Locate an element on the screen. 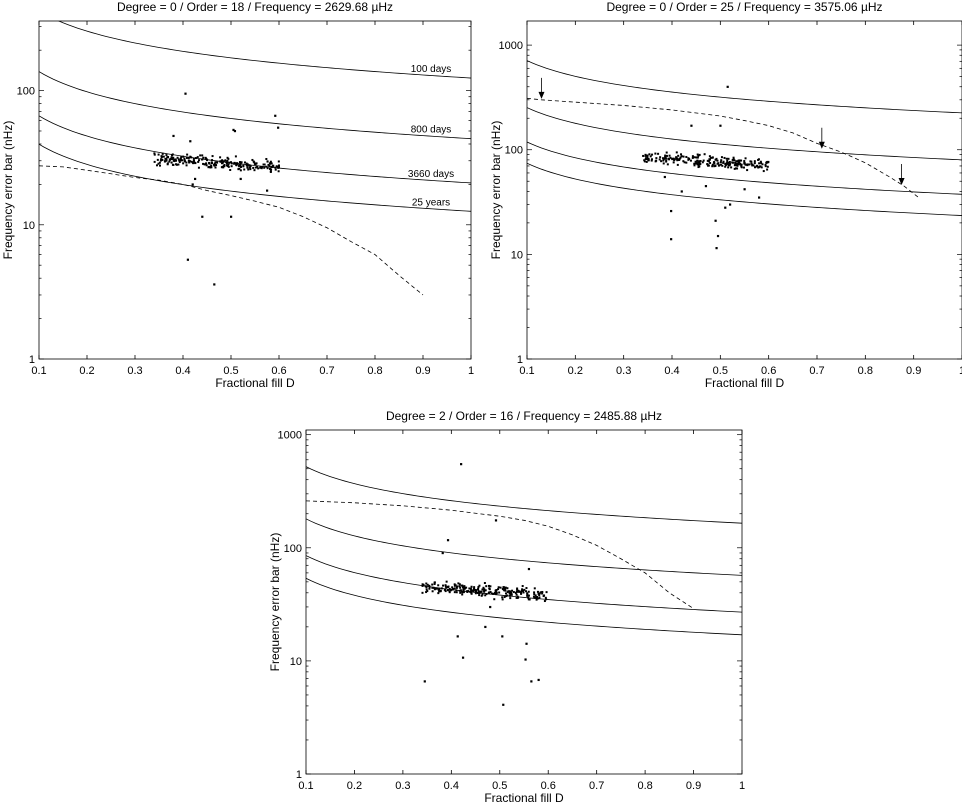  x-tick-label: 0.4 is located at coordinates (182, 371).